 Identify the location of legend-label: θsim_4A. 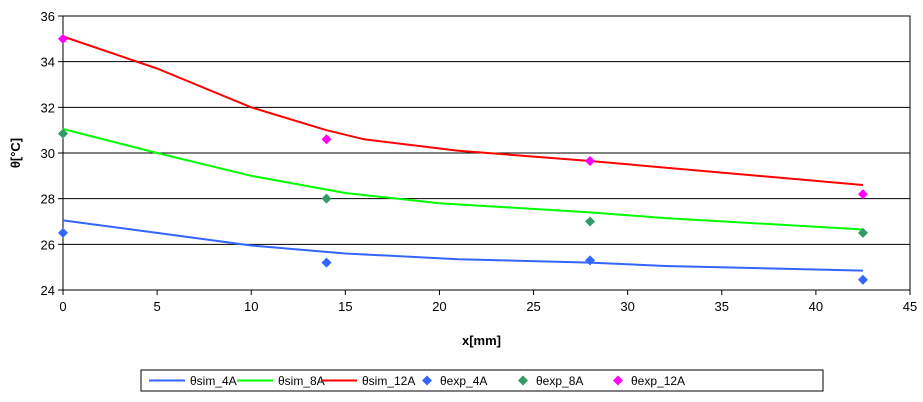
(213, 381).